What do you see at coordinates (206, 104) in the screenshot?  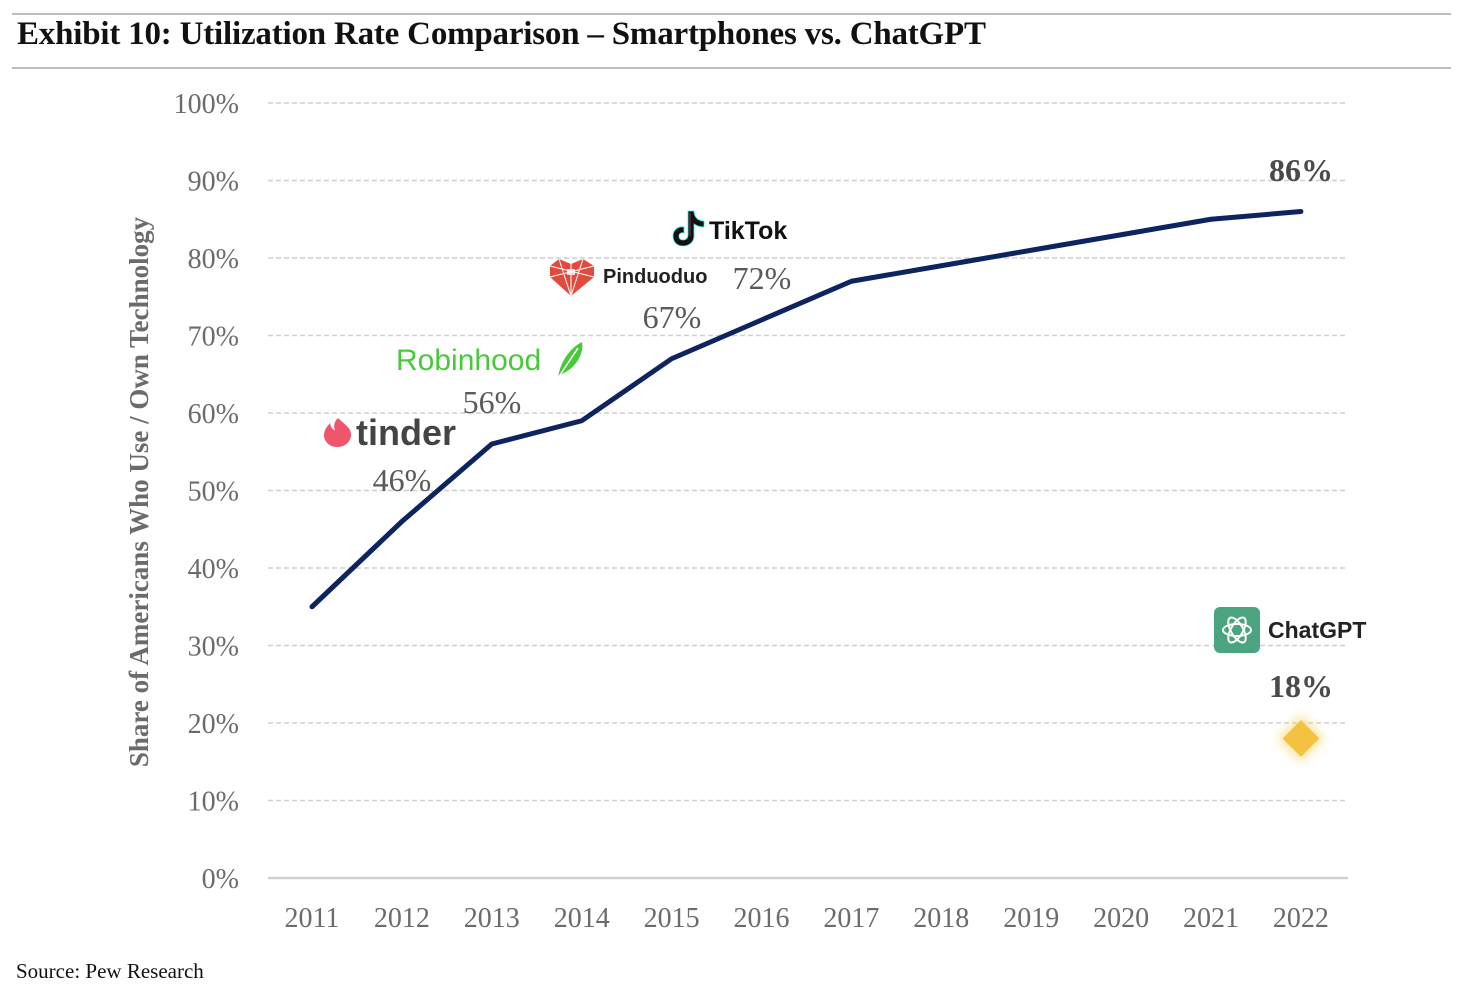 I see `y-tick-label: 100%` at bounding box center [206, 104].